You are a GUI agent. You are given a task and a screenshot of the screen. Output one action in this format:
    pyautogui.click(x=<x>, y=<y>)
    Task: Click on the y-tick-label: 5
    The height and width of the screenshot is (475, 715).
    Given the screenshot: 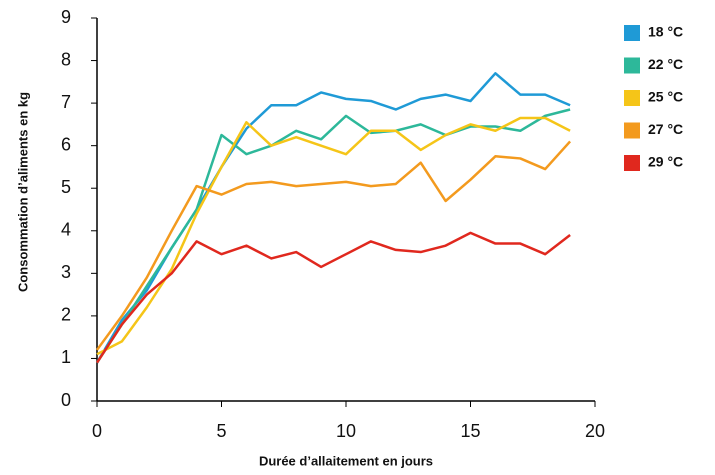 What is the action you would take?
    pyautogui.click(x=66, y=187)
    